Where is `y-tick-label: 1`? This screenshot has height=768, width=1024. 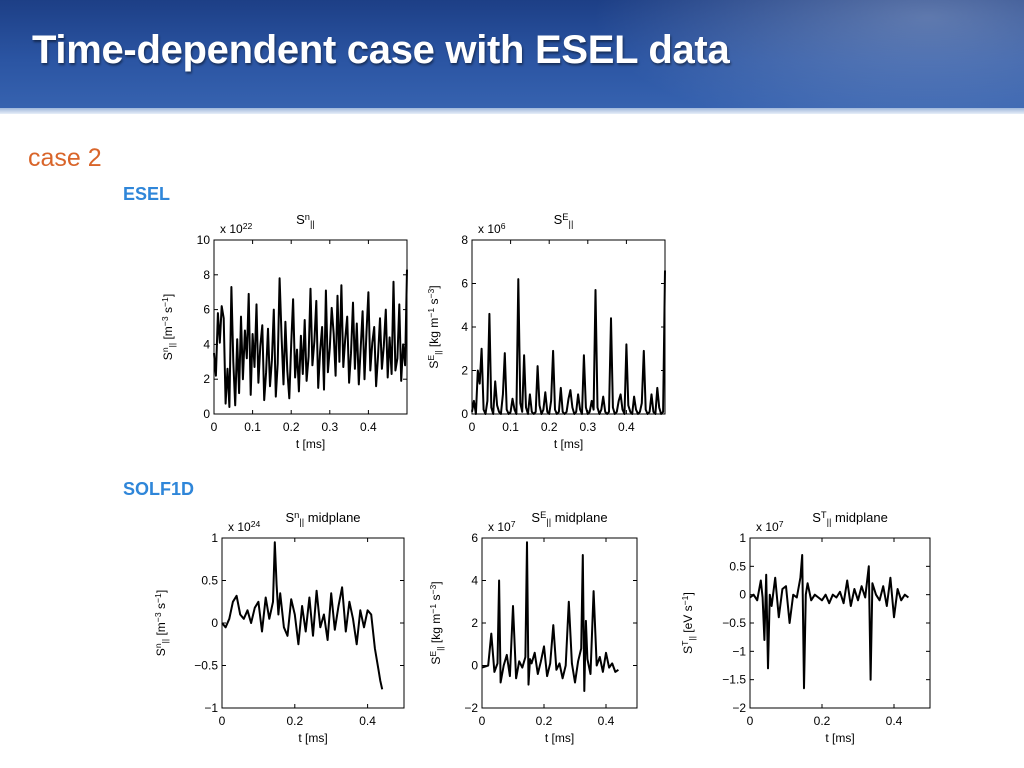 y-tick-label: 1 is located at coordinates (214, 538).